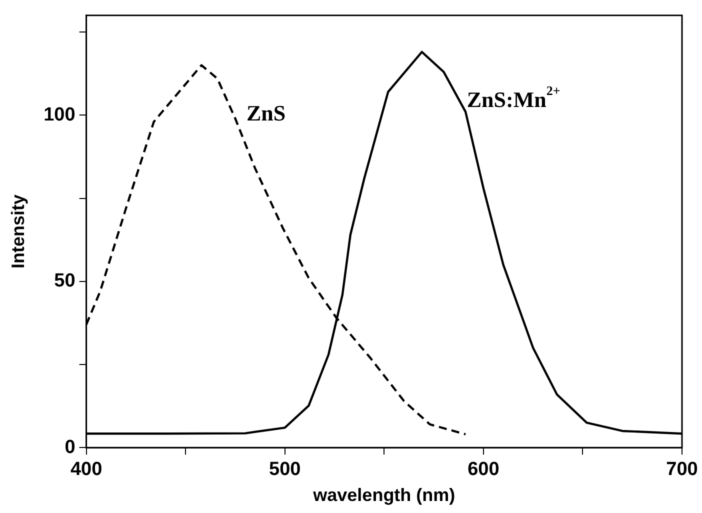 The height and width of the screenshot is (513, 702). What do you see at coordinates (384, 495) in the screenshot?
I see `x-axis-title: wavelength (nm)` at bounding box center [384, 495].